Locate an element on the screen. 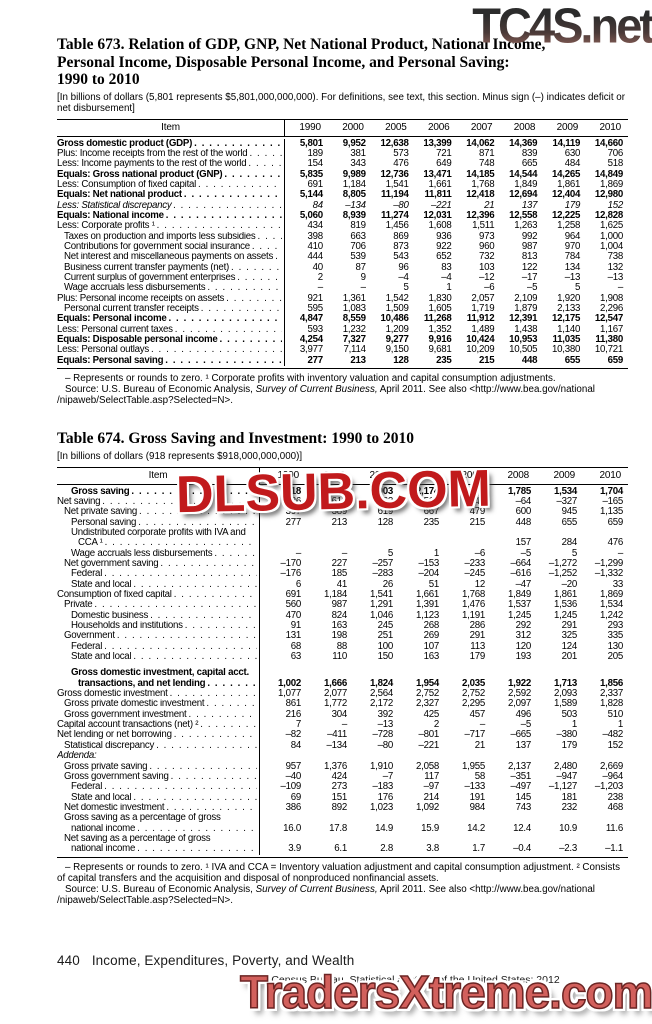 The image size is (652, 1024). row-label: Gross domestic product (GDP) is located at coordinates (125, 143).